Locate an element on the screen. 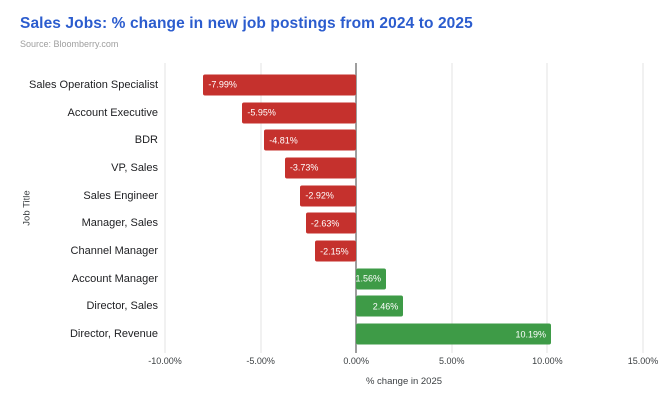 This screenshot has height=408, width=660. bar-row: -4.81% is located at coordinates (404, 140).